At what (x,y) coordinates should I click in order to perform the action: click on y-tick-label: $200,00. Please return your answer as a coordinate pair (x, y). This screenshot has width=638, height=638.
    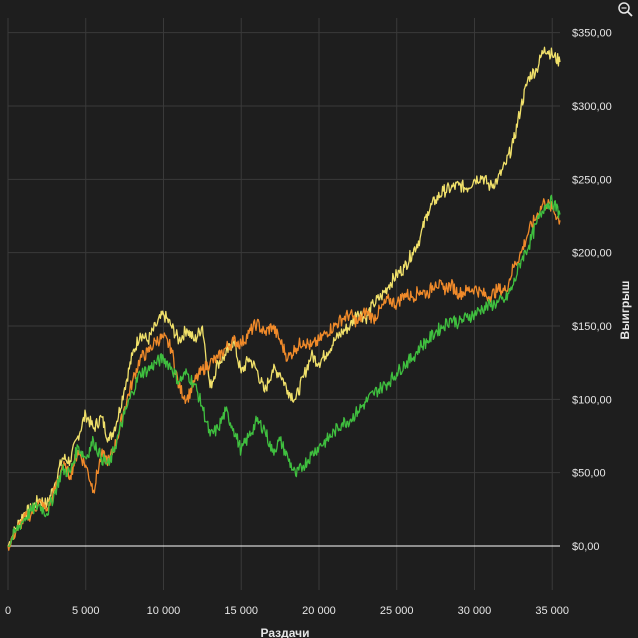
    Looking at the image, I should click on (592, 254).